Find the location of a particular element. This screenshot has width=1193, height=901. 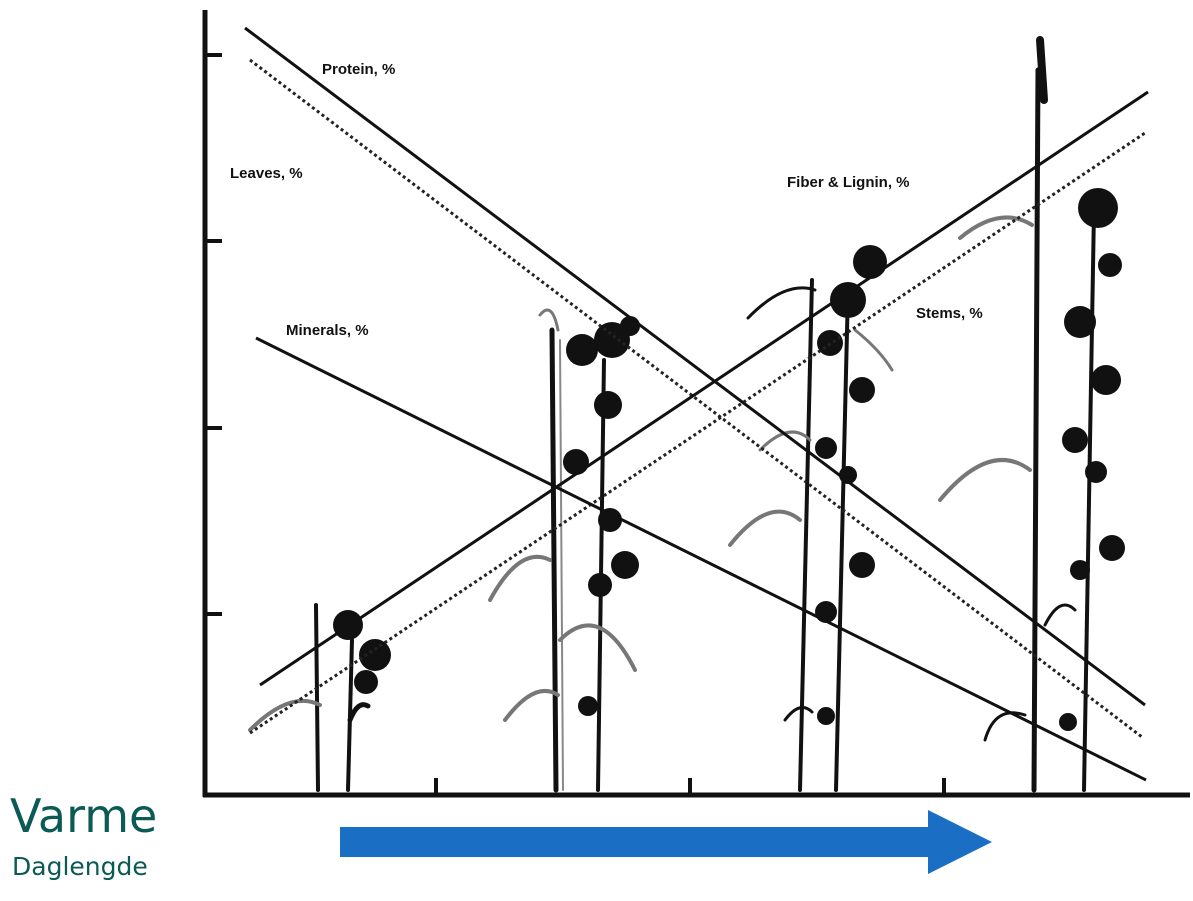

daylength-label: Daglengde is located at coordinates (80, 866).